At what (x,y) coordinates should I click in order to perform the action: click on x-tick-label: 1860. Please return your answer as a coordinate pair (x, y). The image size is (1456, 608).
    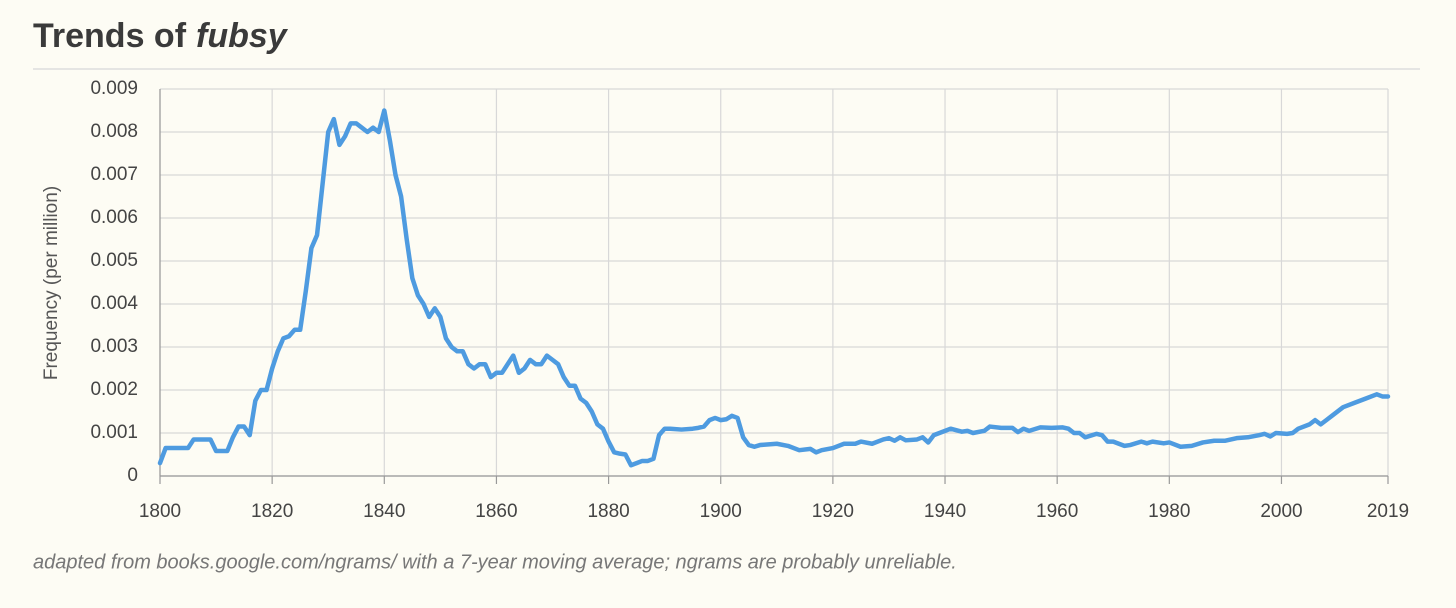
    Looking at the image, I should click on (496, 511).